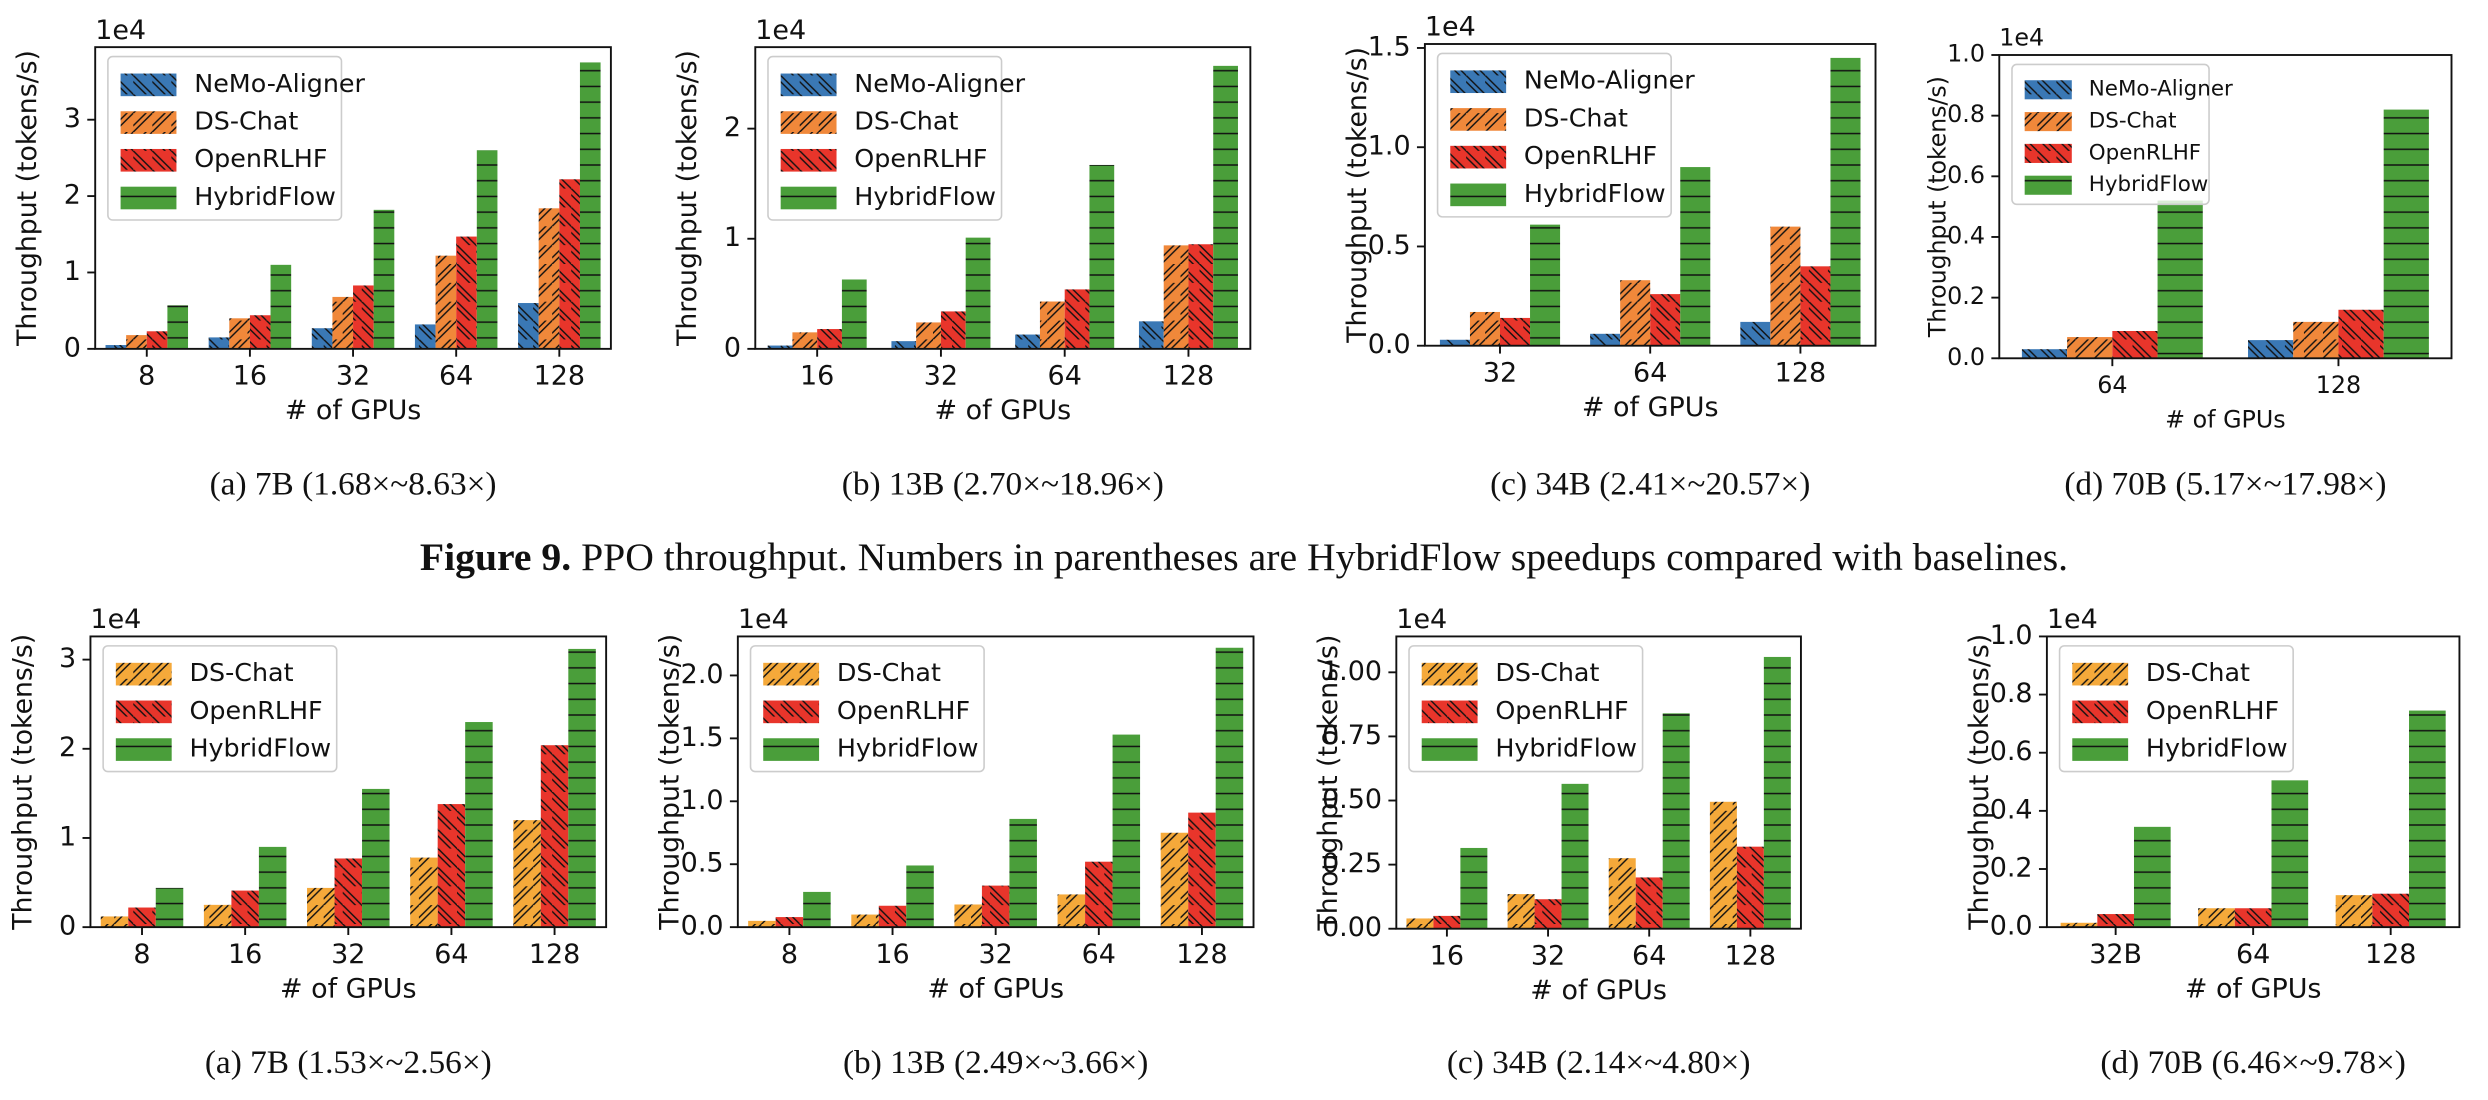  What do you see at coordinates (1352, 735) in the screenshot?
I see `y-tick-label: 0.75` at bounding box center [1352, 735].